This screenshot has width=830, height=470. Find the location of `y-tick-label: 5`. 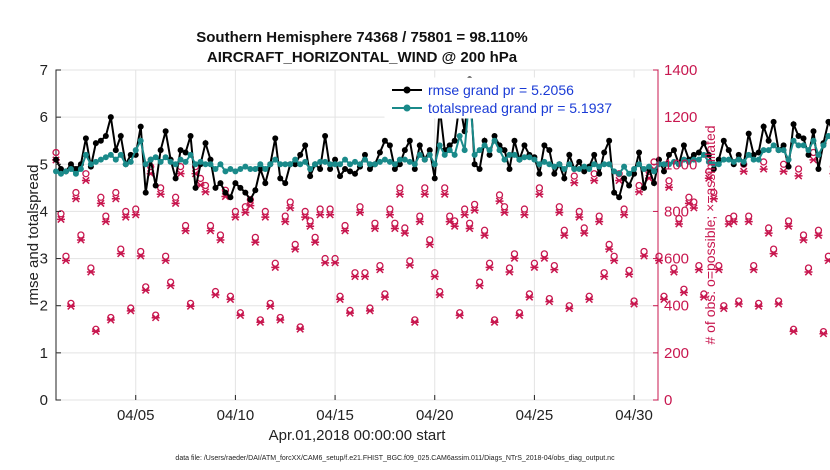

y-tick-label: 5 is located at coordinates (44, 164).